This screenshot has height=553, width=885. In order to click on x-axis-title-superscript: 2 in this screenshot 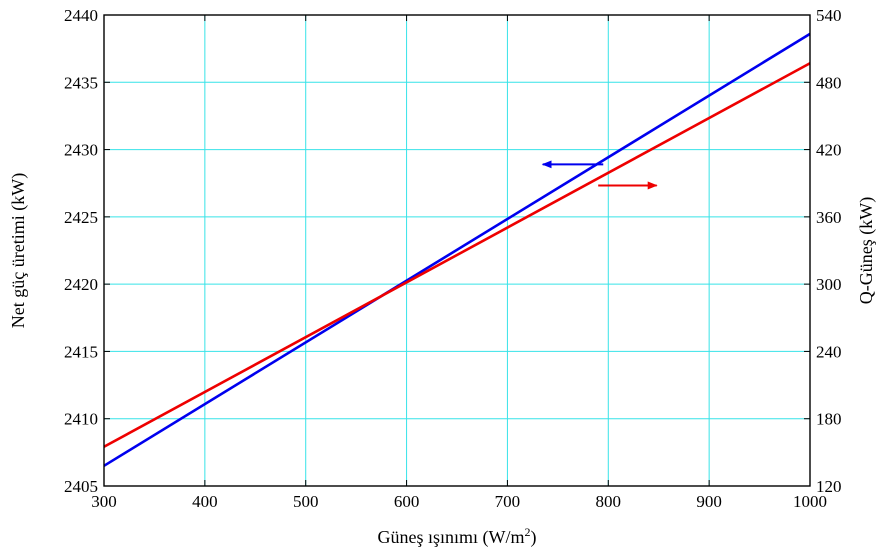, I will do `click(528, 532)`.